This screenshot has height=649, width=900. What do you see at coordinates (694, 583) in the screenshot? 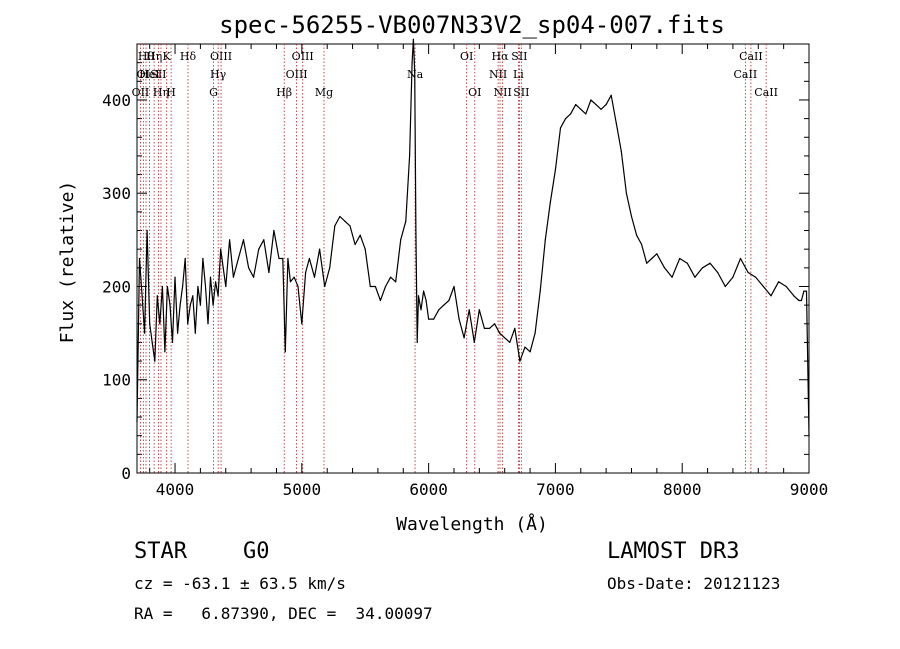
I see `observation-date: Obs-Date: 20121123` at bounding box center [694, 583].